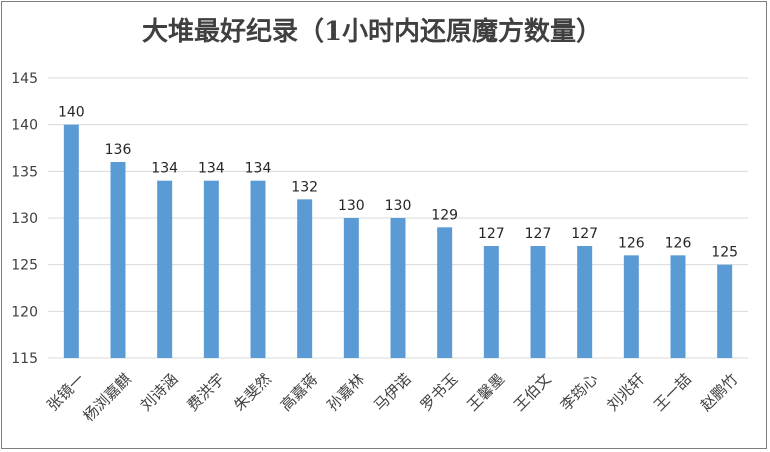  What do you see at coordinates (107, 397) in the screenshot?
I see `x-tick-label: 杨浏嘉麒` at bounding box center [107, 397].